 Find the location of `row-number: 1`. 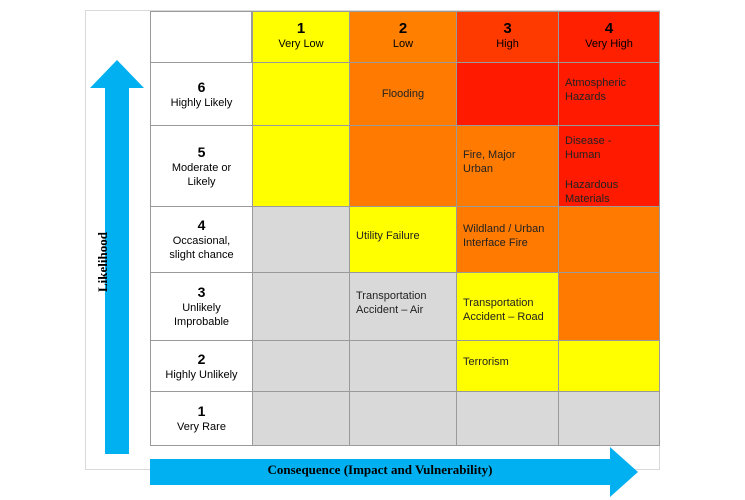

row-number: 1 is located at coordinates (201, 411).